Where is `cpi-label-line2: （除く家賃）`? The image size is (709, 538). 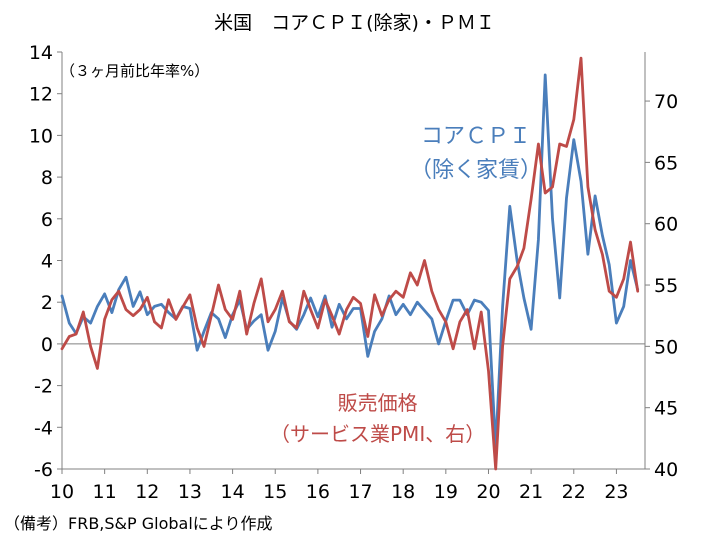
cpi-label-line2: （除く家賃） is located at coordinates (476, 170).